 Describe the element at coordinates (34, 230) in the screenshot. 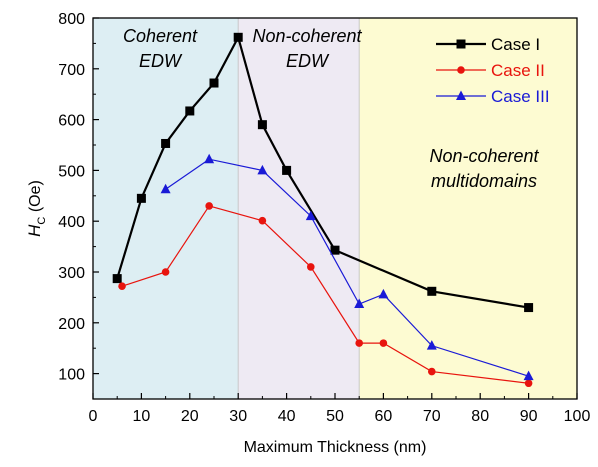

I see `y-axis-title-symbol: H` at that location.